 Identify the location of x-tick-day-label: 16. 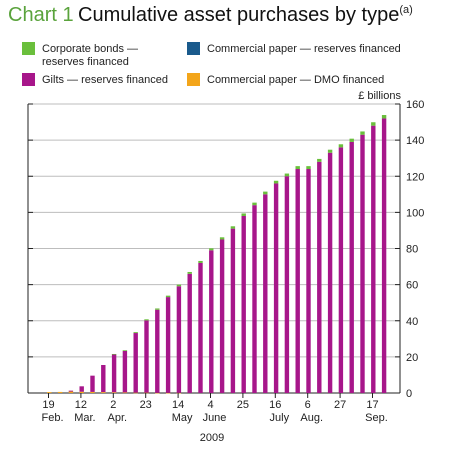
(275, 405).